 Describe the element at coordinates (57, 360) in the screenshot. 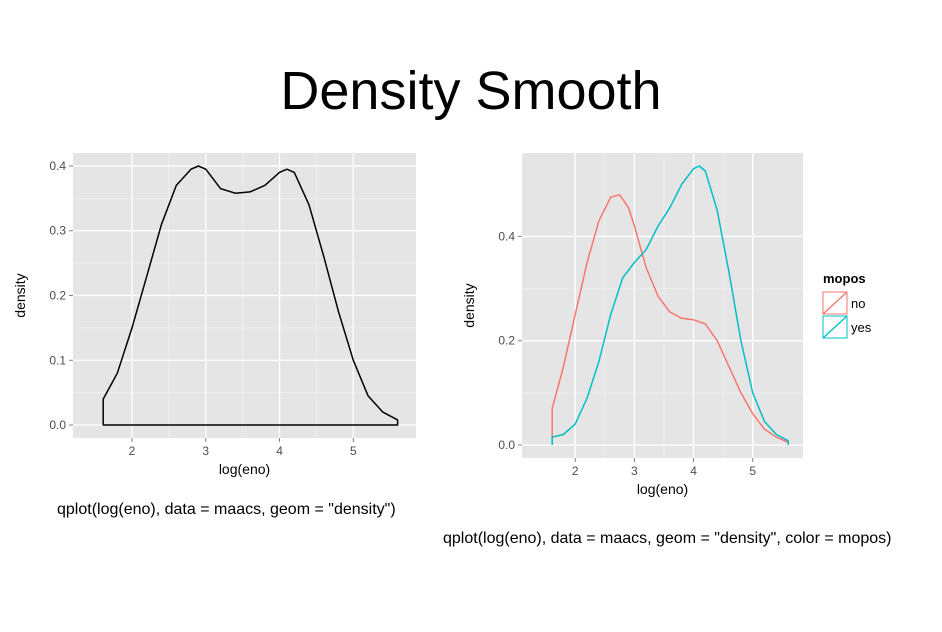

I see `y-tick-label: 0.1` at that location.